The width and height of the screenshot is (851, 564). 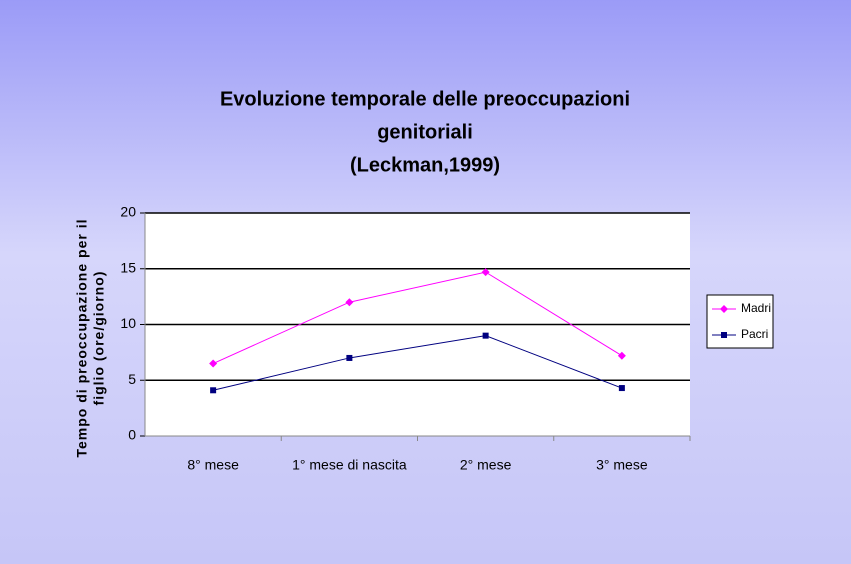 I want to click on y-axis-title: Tempo di preoccupazione per il, so click(x=82, y=338).